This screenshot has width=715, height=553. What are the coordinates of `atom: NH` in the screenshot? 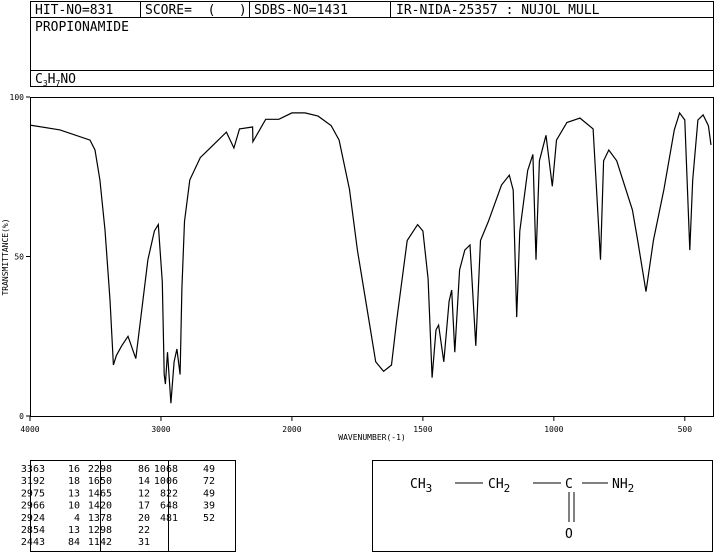 It's located at (620, 484).